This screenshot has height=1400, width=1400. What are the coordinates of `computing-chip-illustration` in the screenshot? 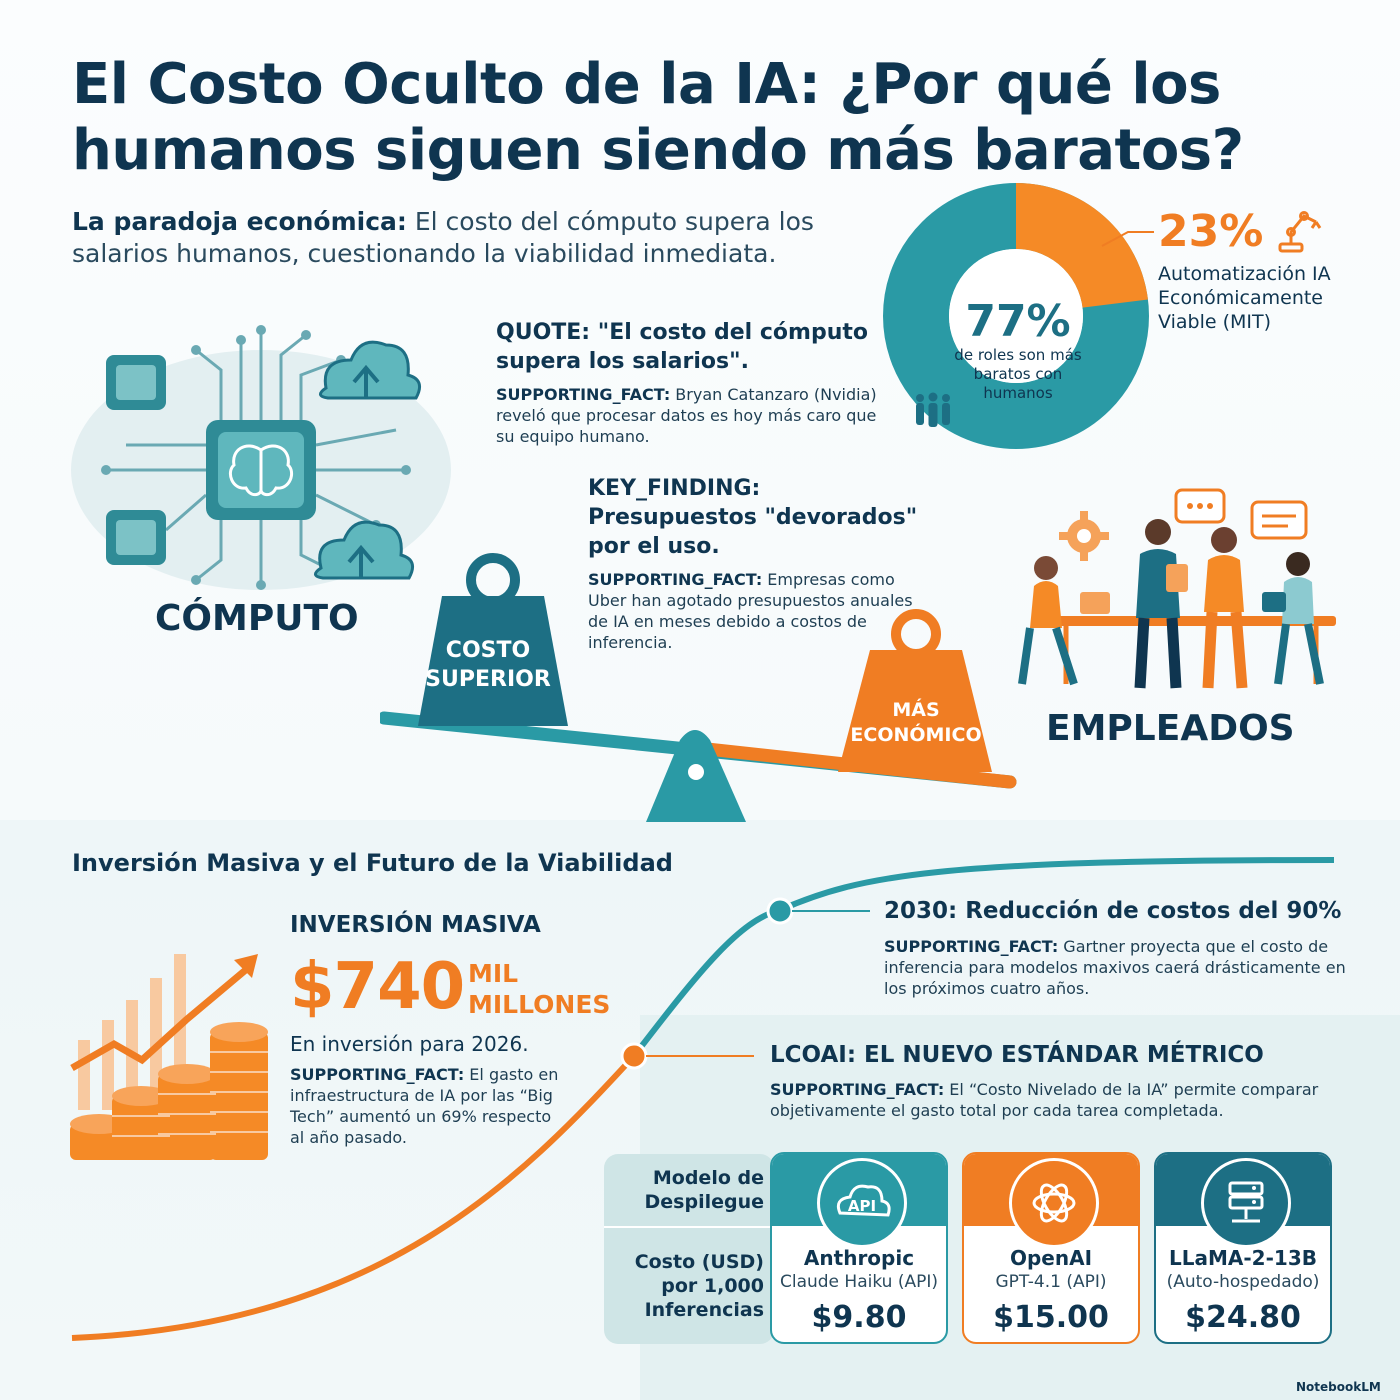 It's located at (261, 457).